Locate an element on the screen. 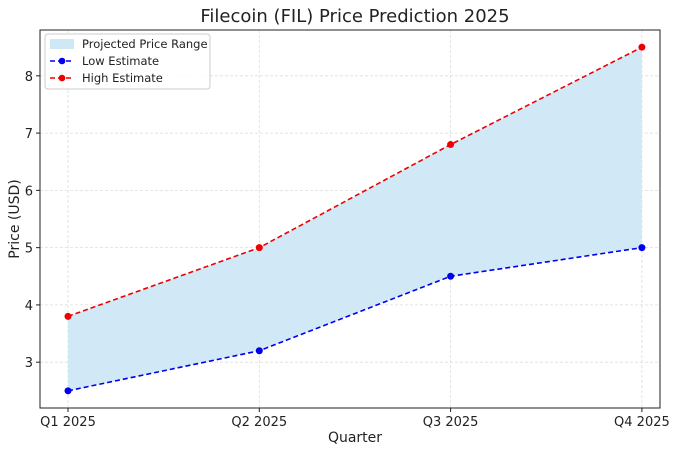 Image resolution: width=680 pixels, height=453 pixels. y-axis: 3 4 5 6 7 8 is located at coordinates (32, 220).